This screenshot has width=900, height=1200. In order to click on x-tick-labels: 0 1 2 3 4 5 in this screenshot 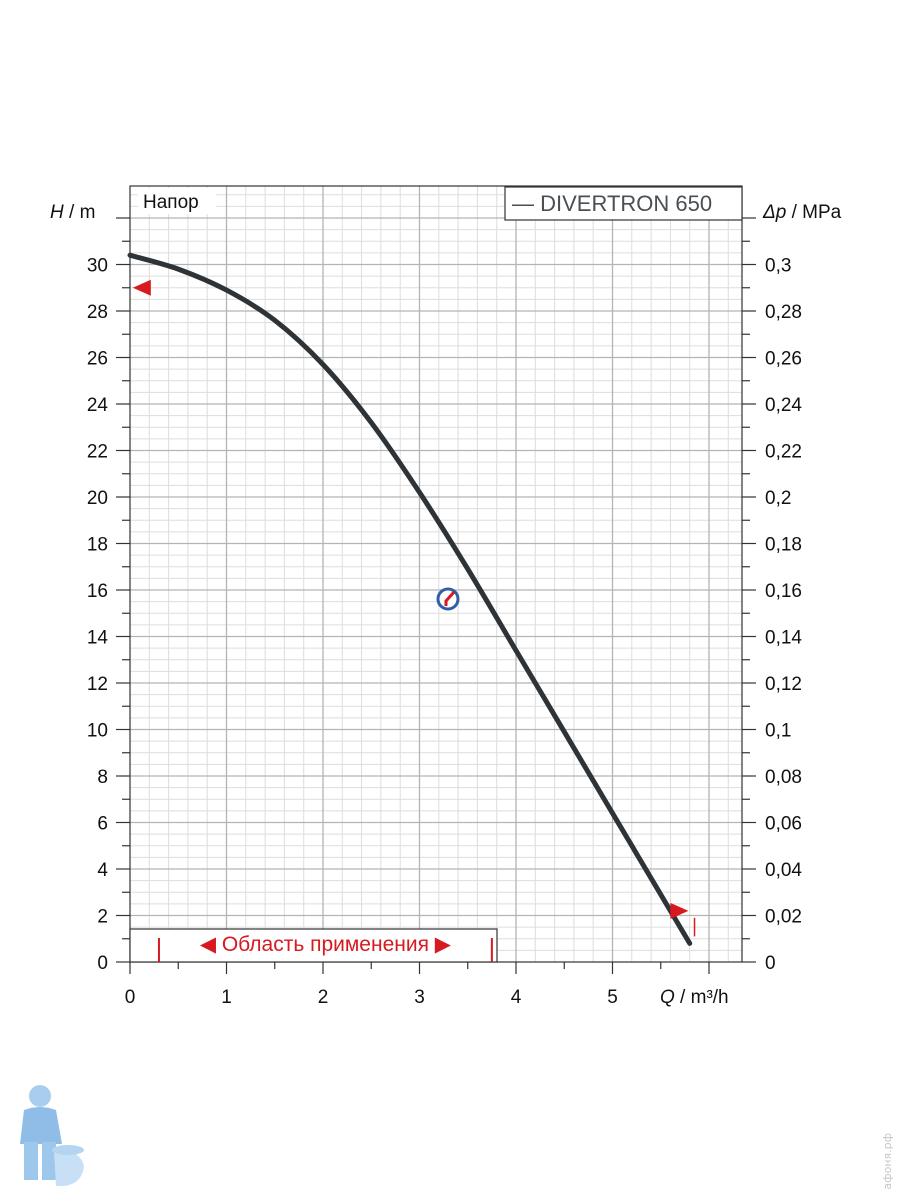, I will do `click(371, 997)`.